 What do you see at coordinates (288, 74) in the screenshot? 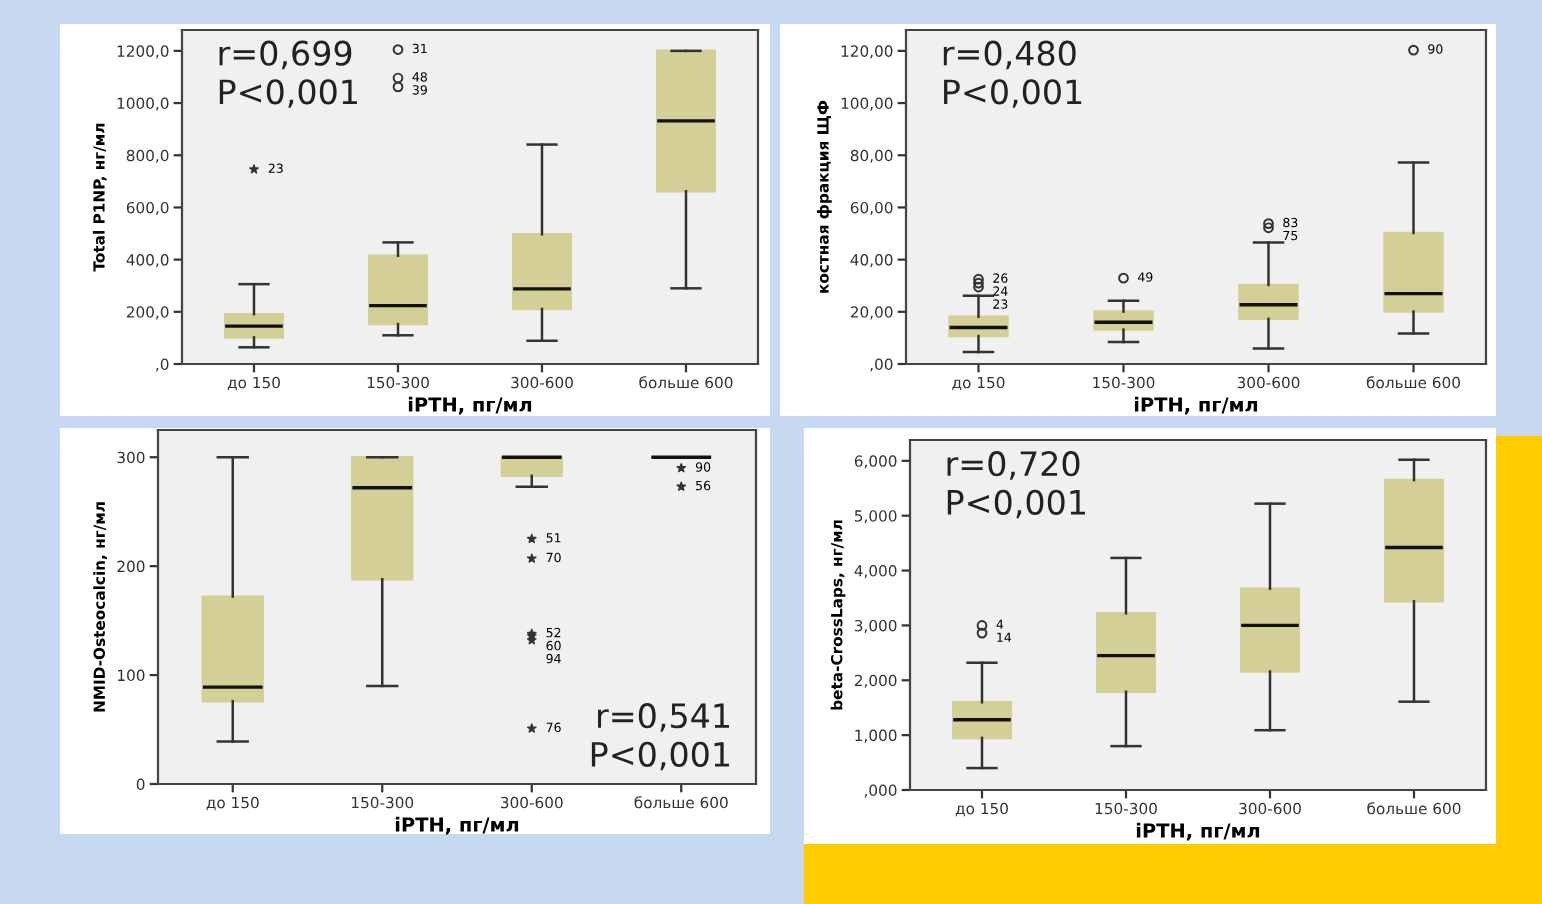
I see `annotation: r=0,699 P<0,001` at bounding box center [288, 74].